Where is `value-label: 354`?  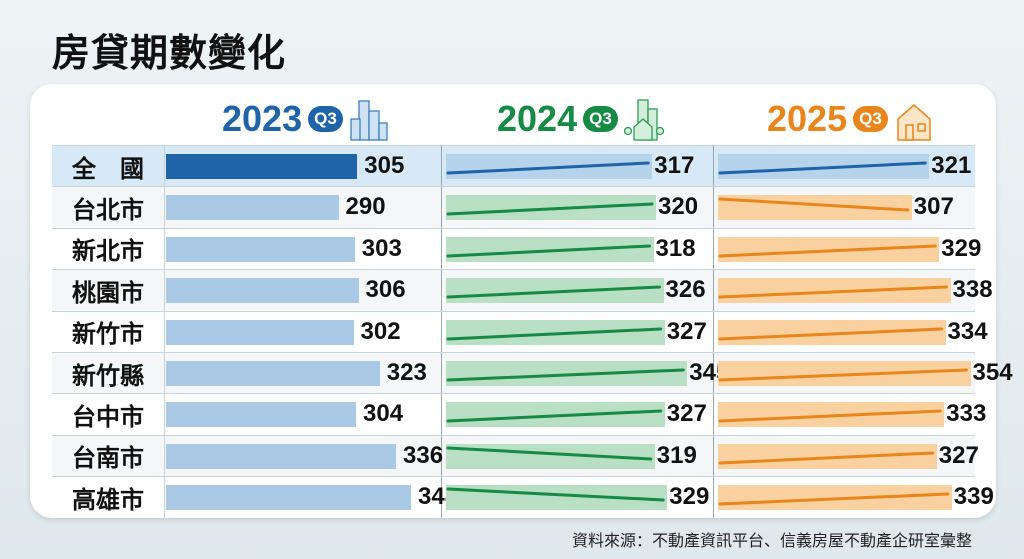
value-label: 354 is located at coordinates (992, 372).